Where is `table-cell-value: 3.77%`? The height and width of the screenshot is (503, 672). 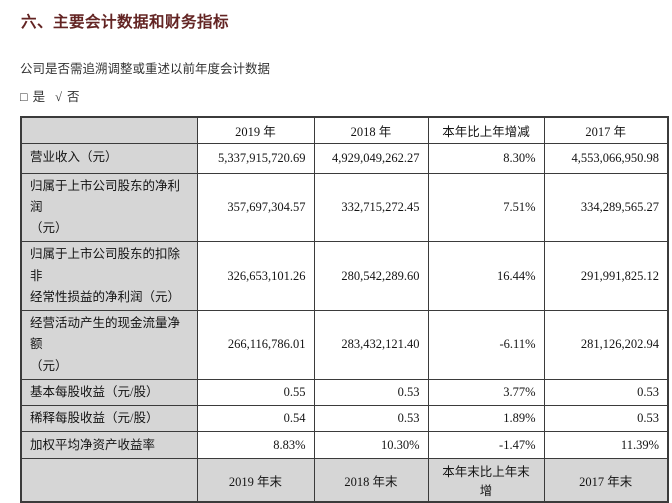 table-cell-value: 3.77% is located at coordinates (486, 392).